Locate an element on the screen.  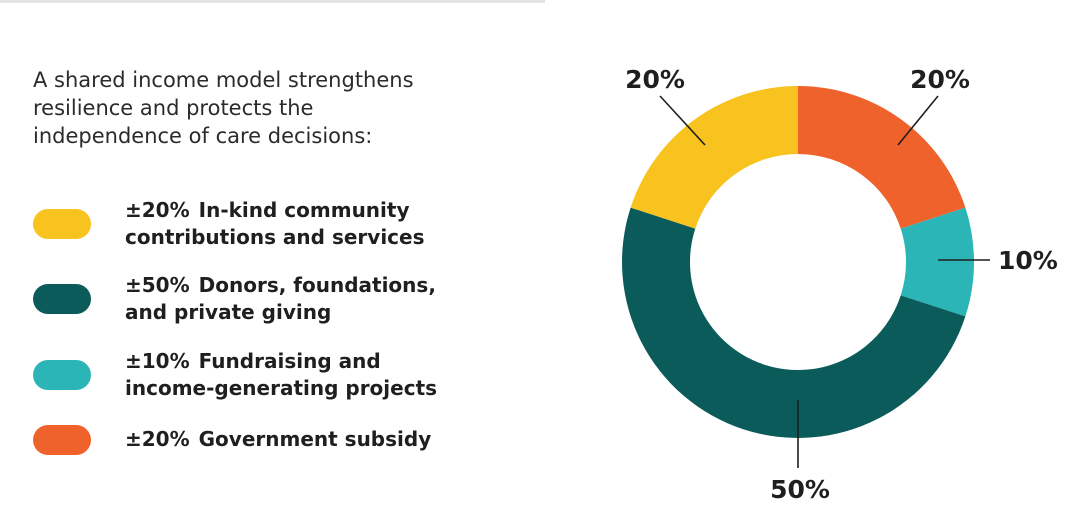
legend-line-2: contributions and services is located at coordinates (275, 237).